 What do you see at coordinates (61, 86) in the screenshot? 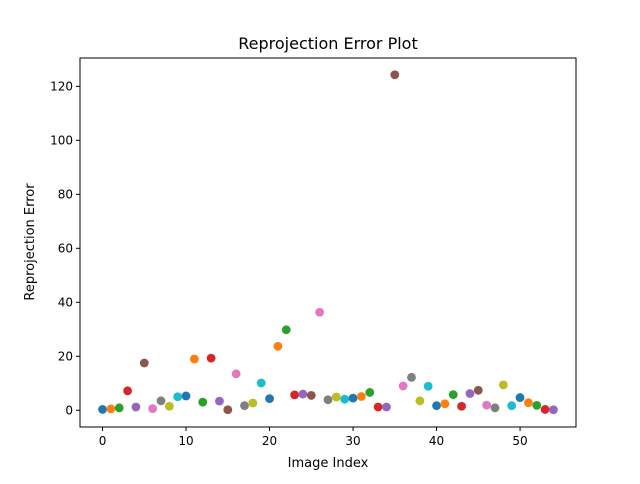
I see `y-tick-label: 120` at bounding box center [61, 86].